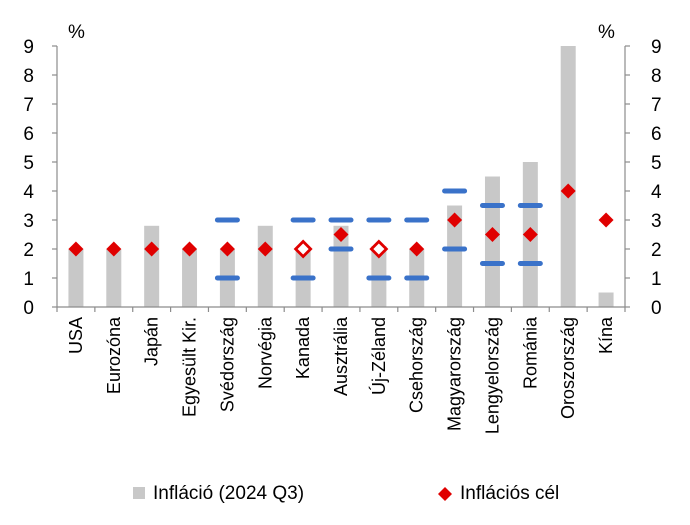  I want to click on category-label-14: Kína, so click(606, 335).